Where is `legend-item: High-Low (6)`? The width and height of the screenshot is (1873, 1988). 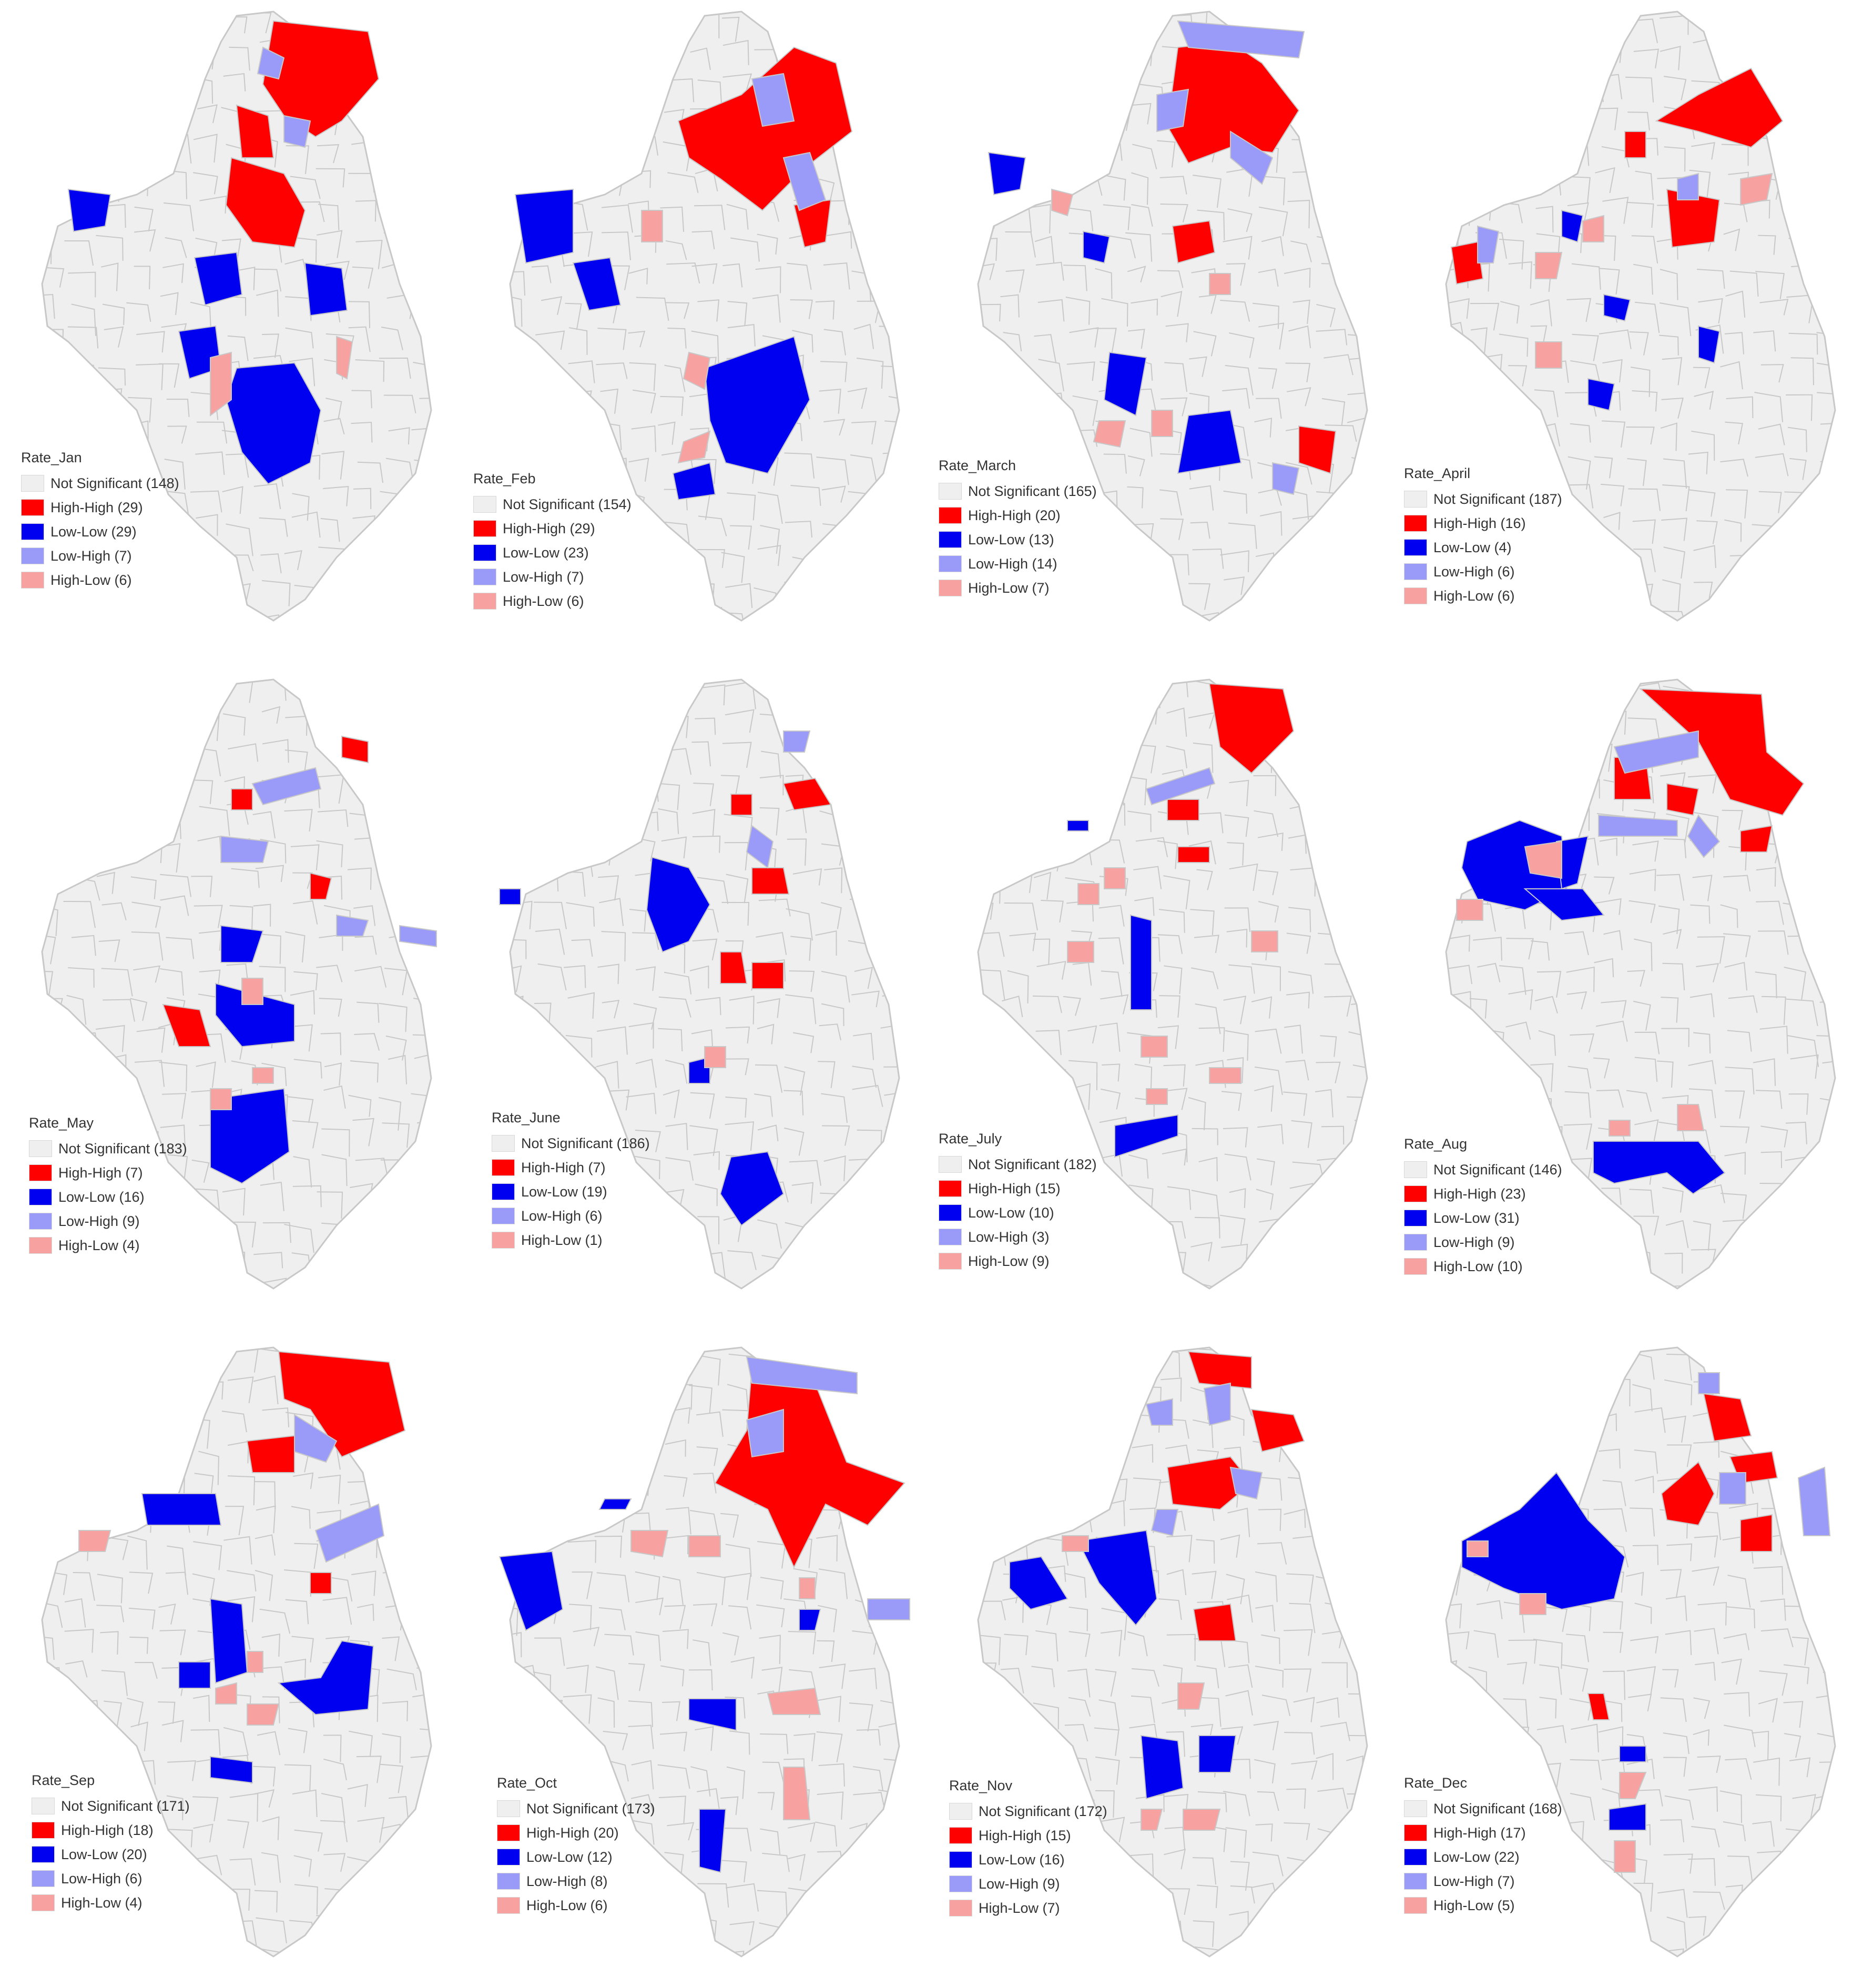
legend-item: High-Low (6) is located at coordinates (552, 601).